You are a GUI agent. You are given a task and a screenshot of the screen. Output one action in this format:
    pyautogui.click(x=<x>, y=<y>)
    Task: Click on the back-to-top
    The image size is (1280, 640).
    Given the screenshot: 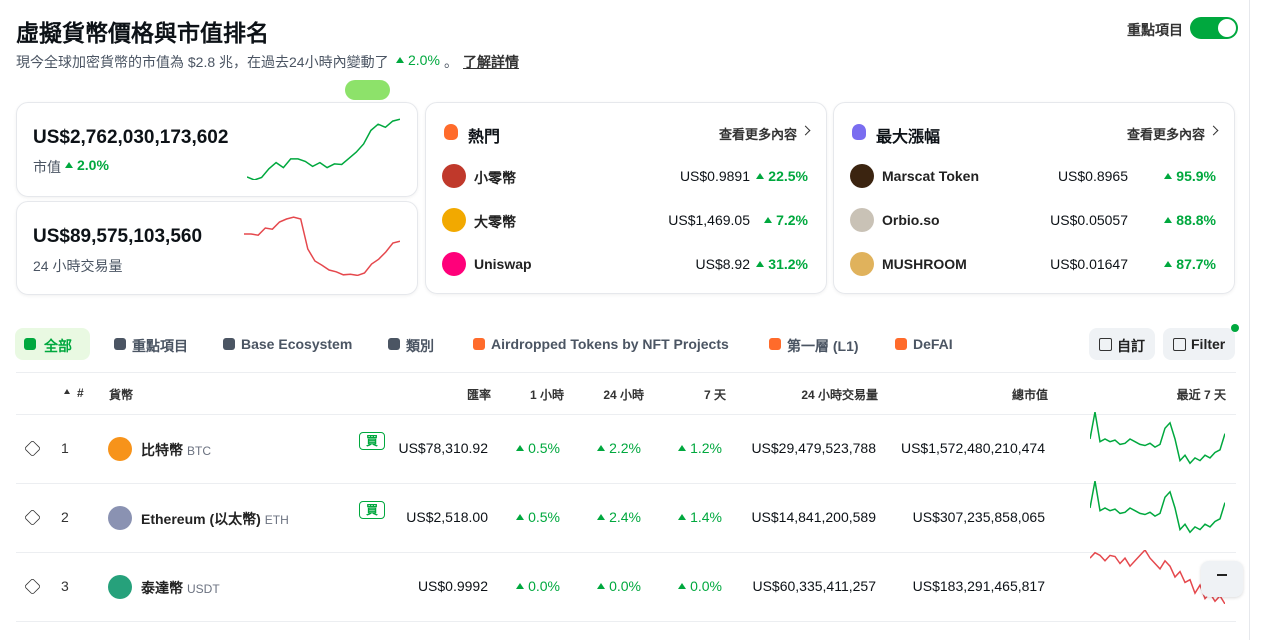 What is the action you would take?
    pyautogui.click(x=1222, y=579)
    